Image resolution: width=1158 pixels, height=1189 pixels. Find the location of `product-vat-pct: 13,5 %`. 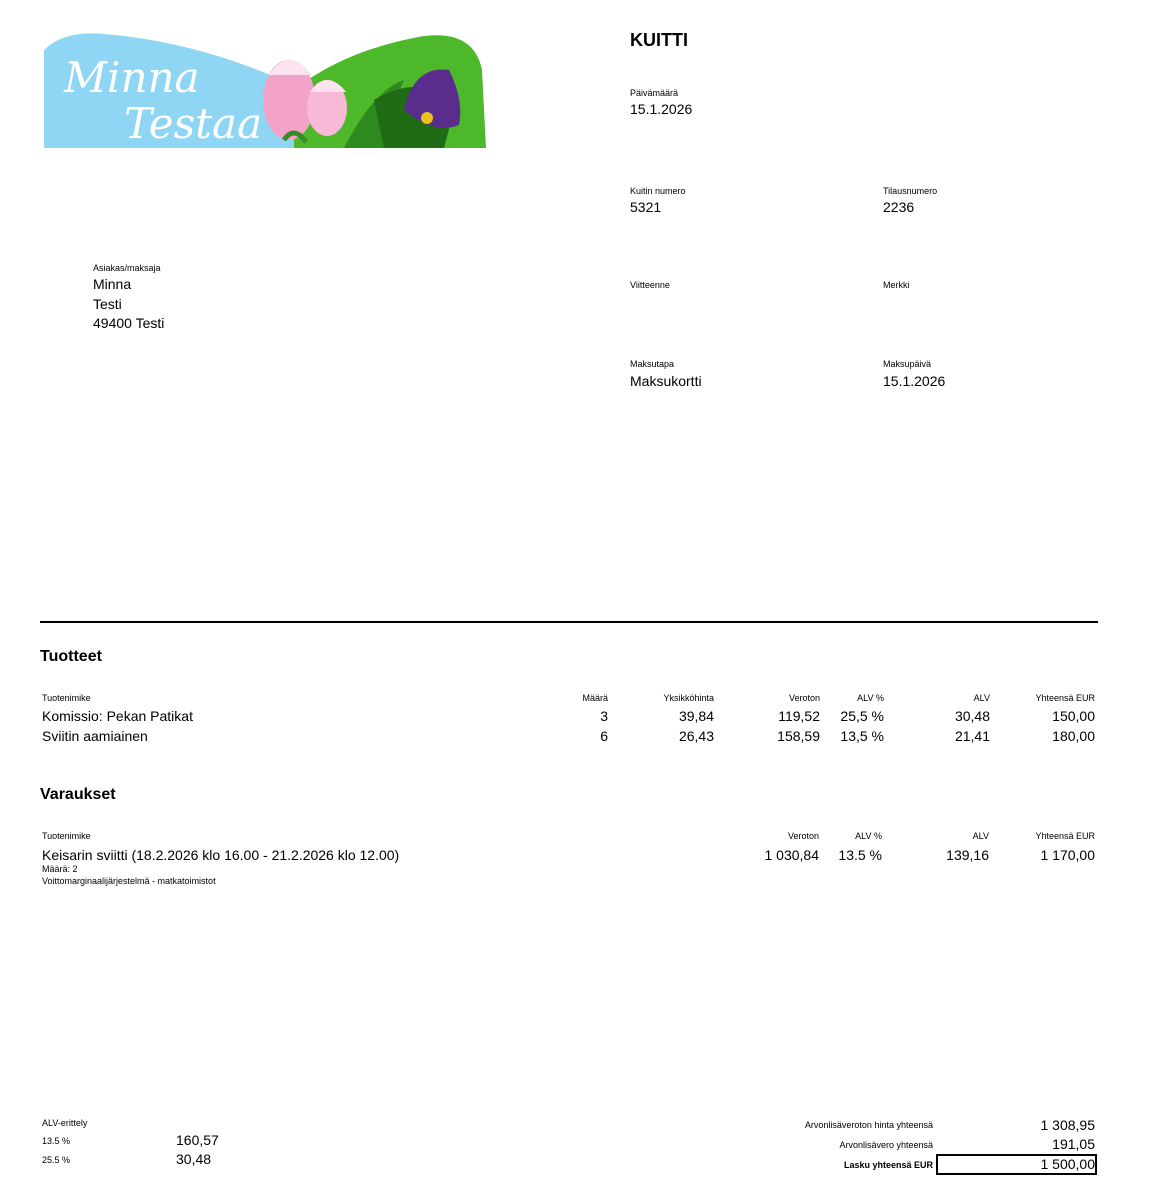

product-vat-pct: 13,5 % is located at coordinates (862, 736).